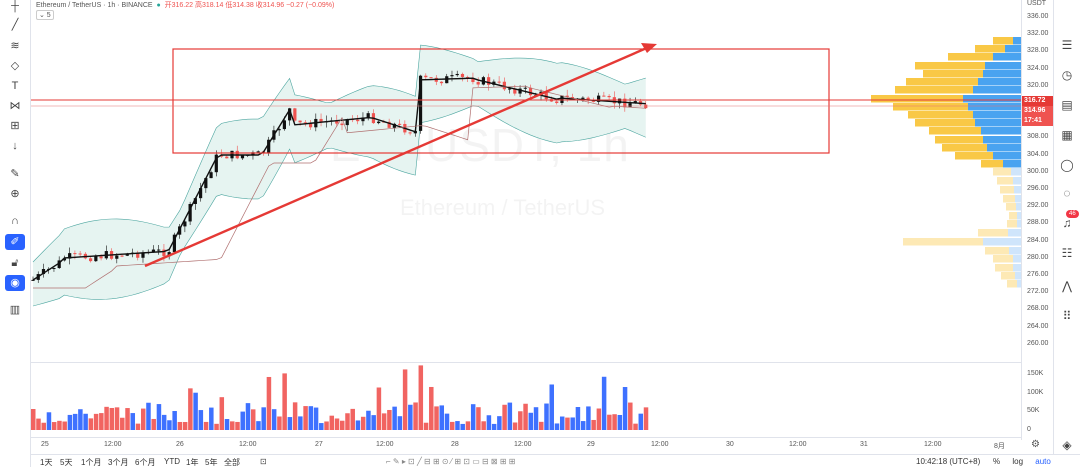 This screenshot has height=468, width=1080. Describe the element at coordinates (15, 262) in the screenshot. I see `lock-icon: 🔓︎` at that location.